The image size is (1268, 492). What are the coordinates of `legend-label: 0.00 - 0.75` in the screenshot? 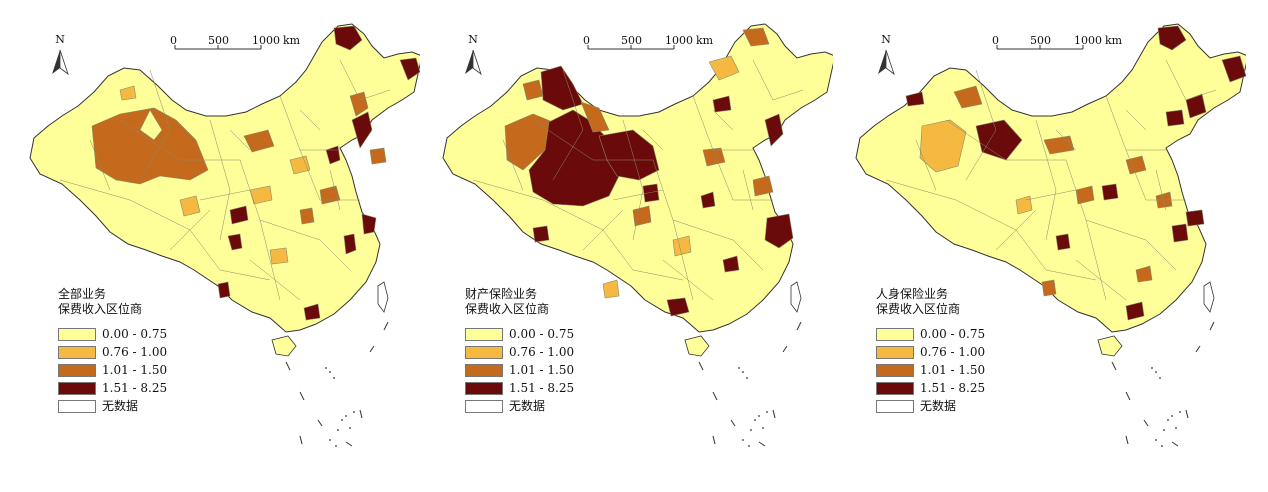 It's located at (135, 333).